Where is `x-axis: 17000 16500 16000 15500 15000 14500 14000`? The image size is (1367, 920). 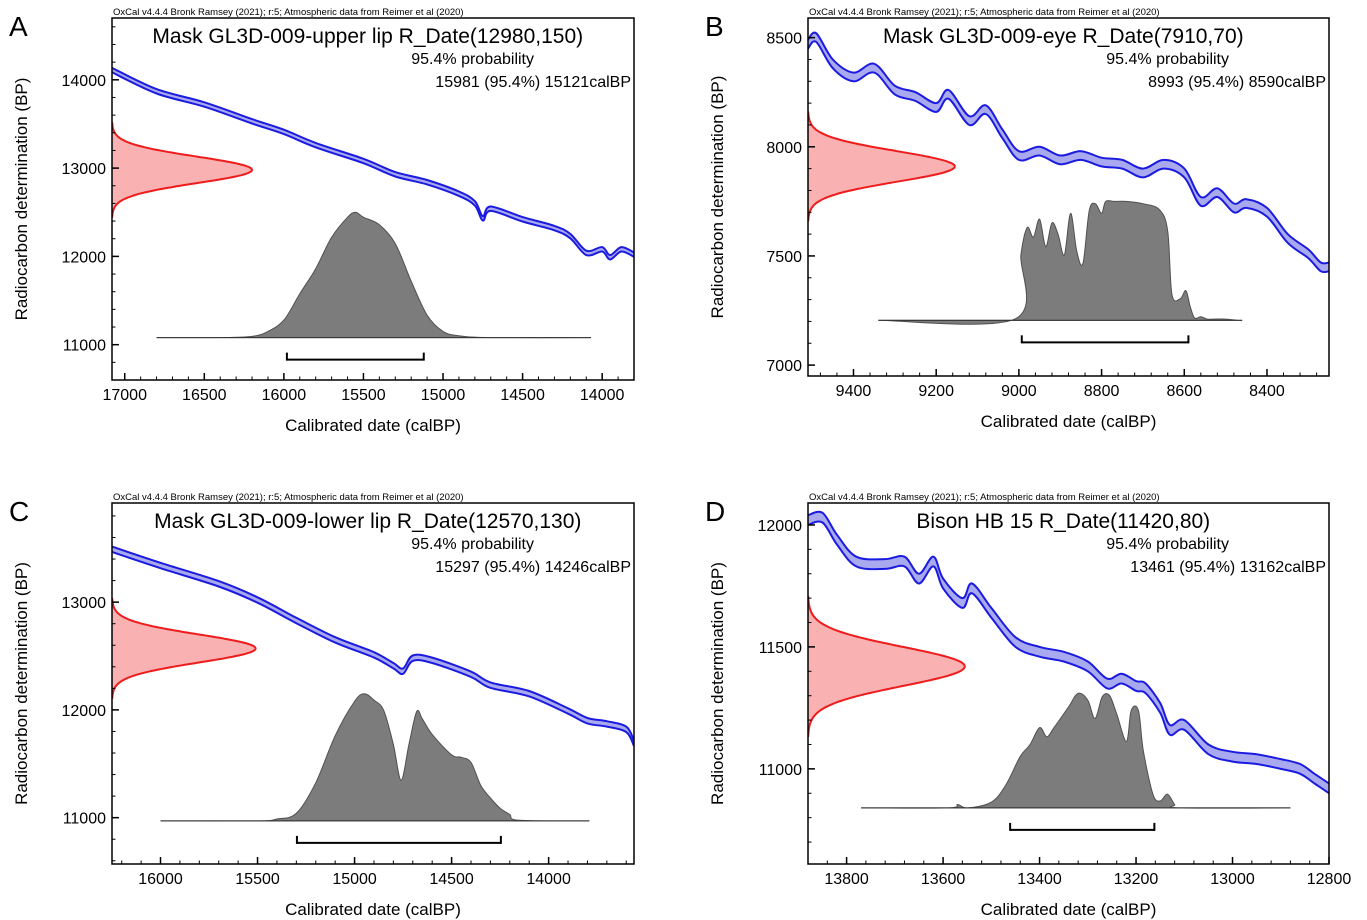 x-axis: 17000 16500 16000 15500 15000 14500 14000 is located at coordinates (368, 388).